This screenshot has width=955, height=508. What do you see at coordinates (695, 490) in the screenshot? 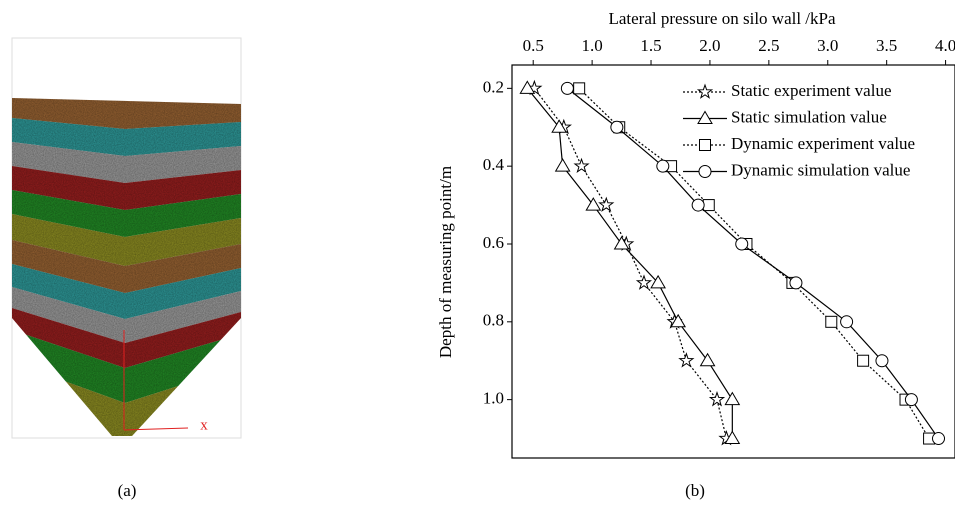
I see `panel-label: (b)` at bounding box center [695, 490].